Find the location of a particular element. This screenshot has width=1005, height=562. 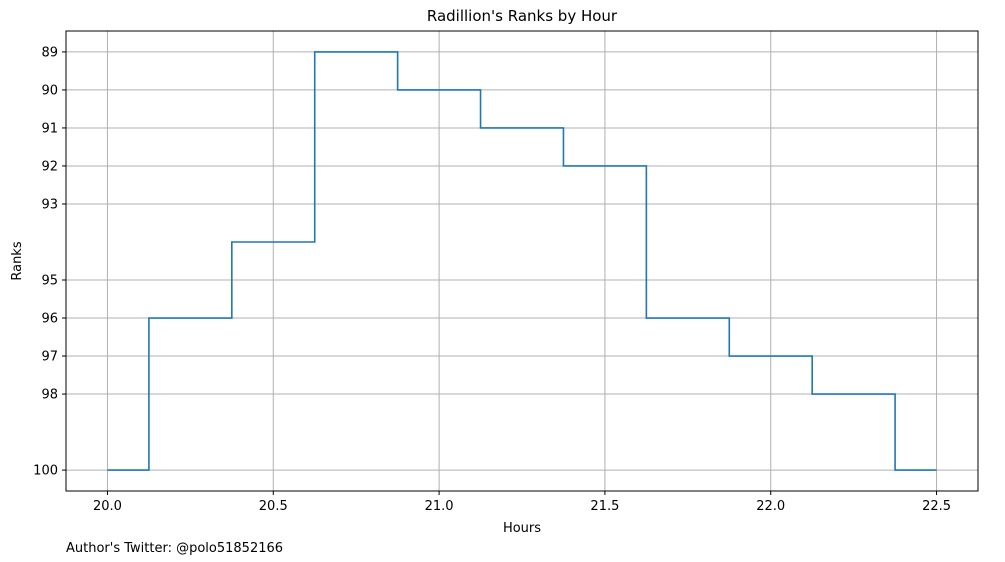

y-tick-label: 91 is located at coordinates (49, 128).